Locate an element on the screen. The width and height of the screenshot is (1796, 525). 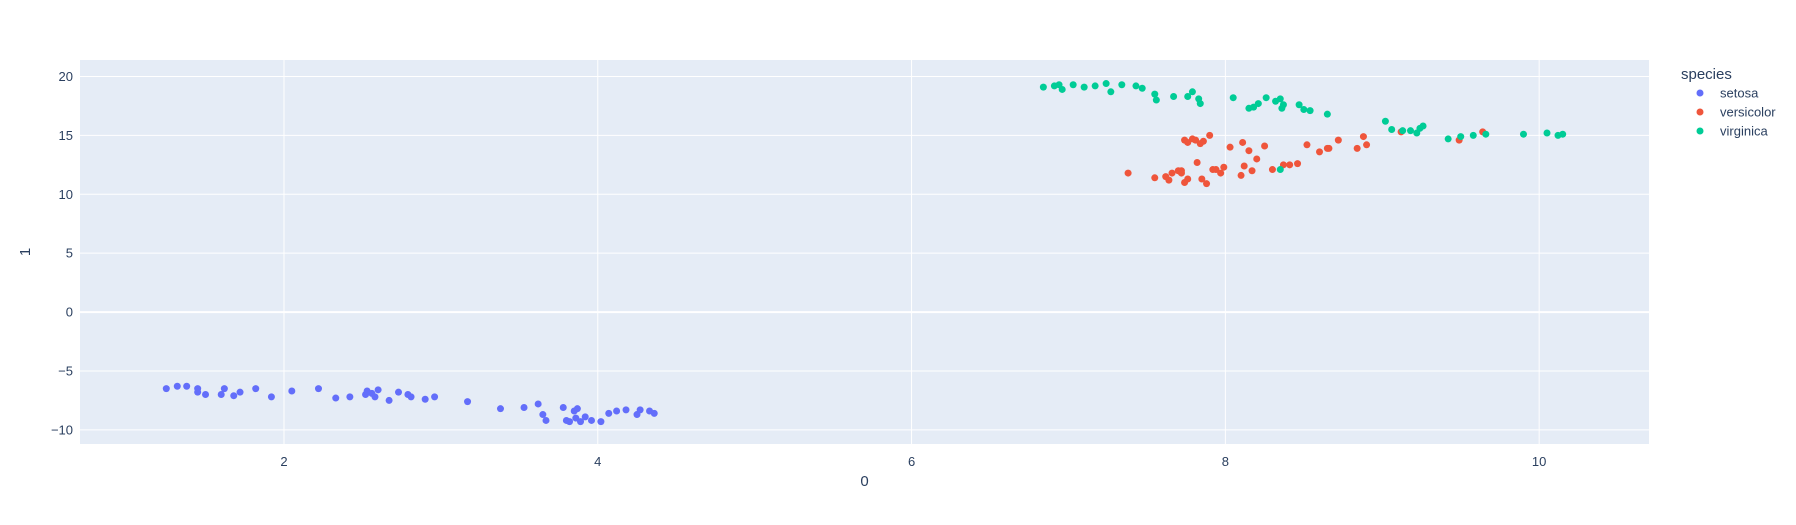
legend-item-versicolor: versicolor is located at coordinates (1736, 112).